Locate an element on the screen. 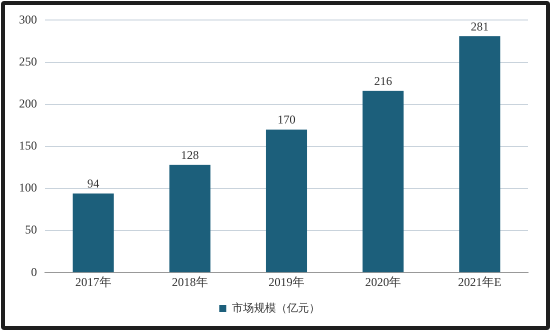  y-tick-label: 50 is located at coordinates (31, 229).